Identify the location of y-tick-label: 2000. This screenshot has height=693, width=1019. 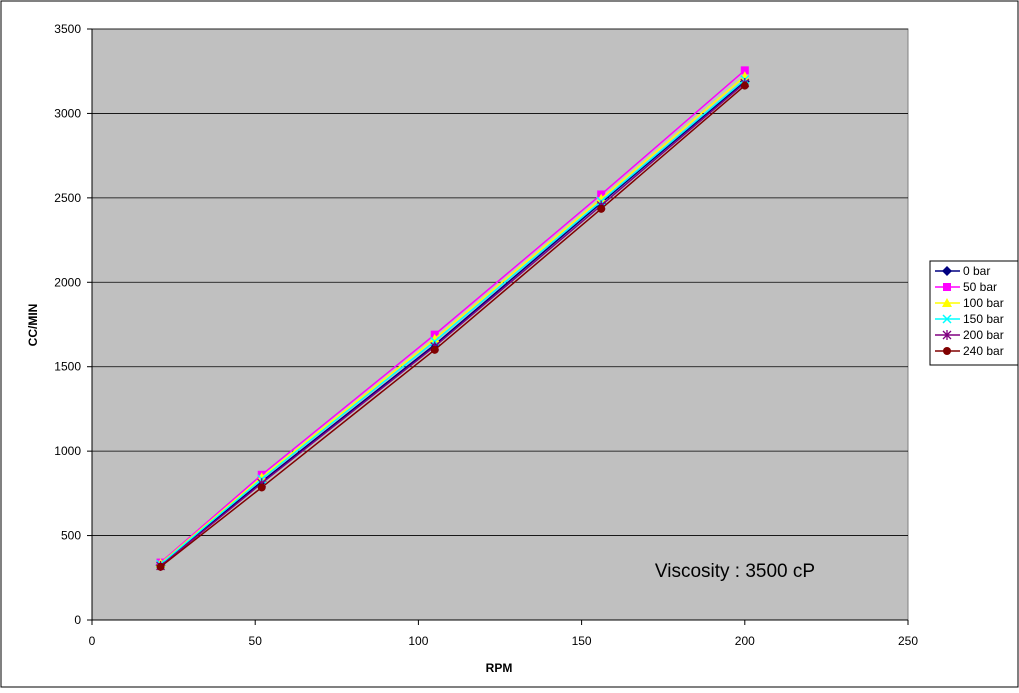
(67, 282).